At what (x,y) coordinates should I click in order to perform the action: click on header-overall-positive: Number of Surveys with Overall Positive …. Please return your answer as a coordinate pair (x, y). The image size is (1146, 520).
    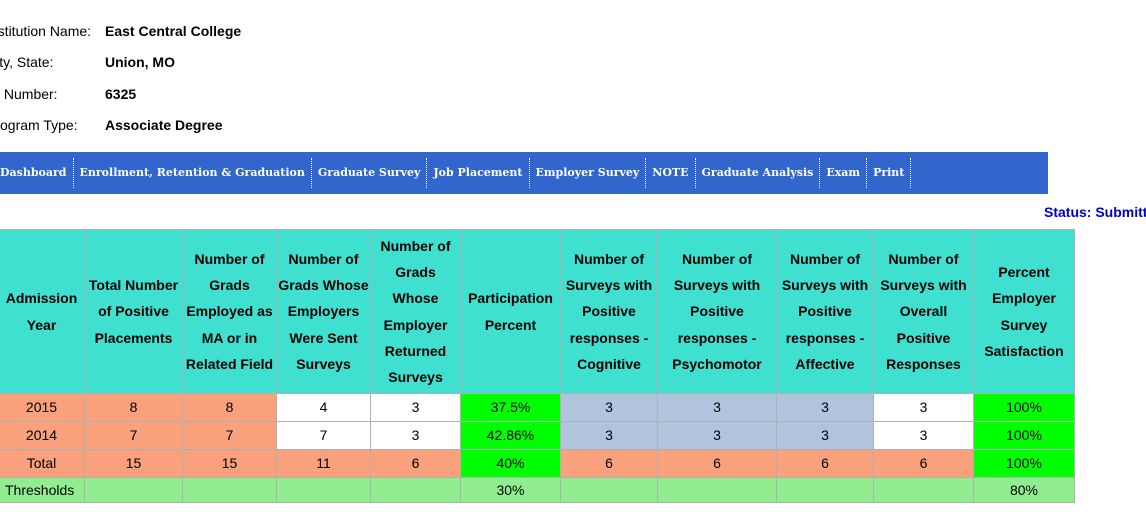
    Looking at the image, I should click on (923, 311).